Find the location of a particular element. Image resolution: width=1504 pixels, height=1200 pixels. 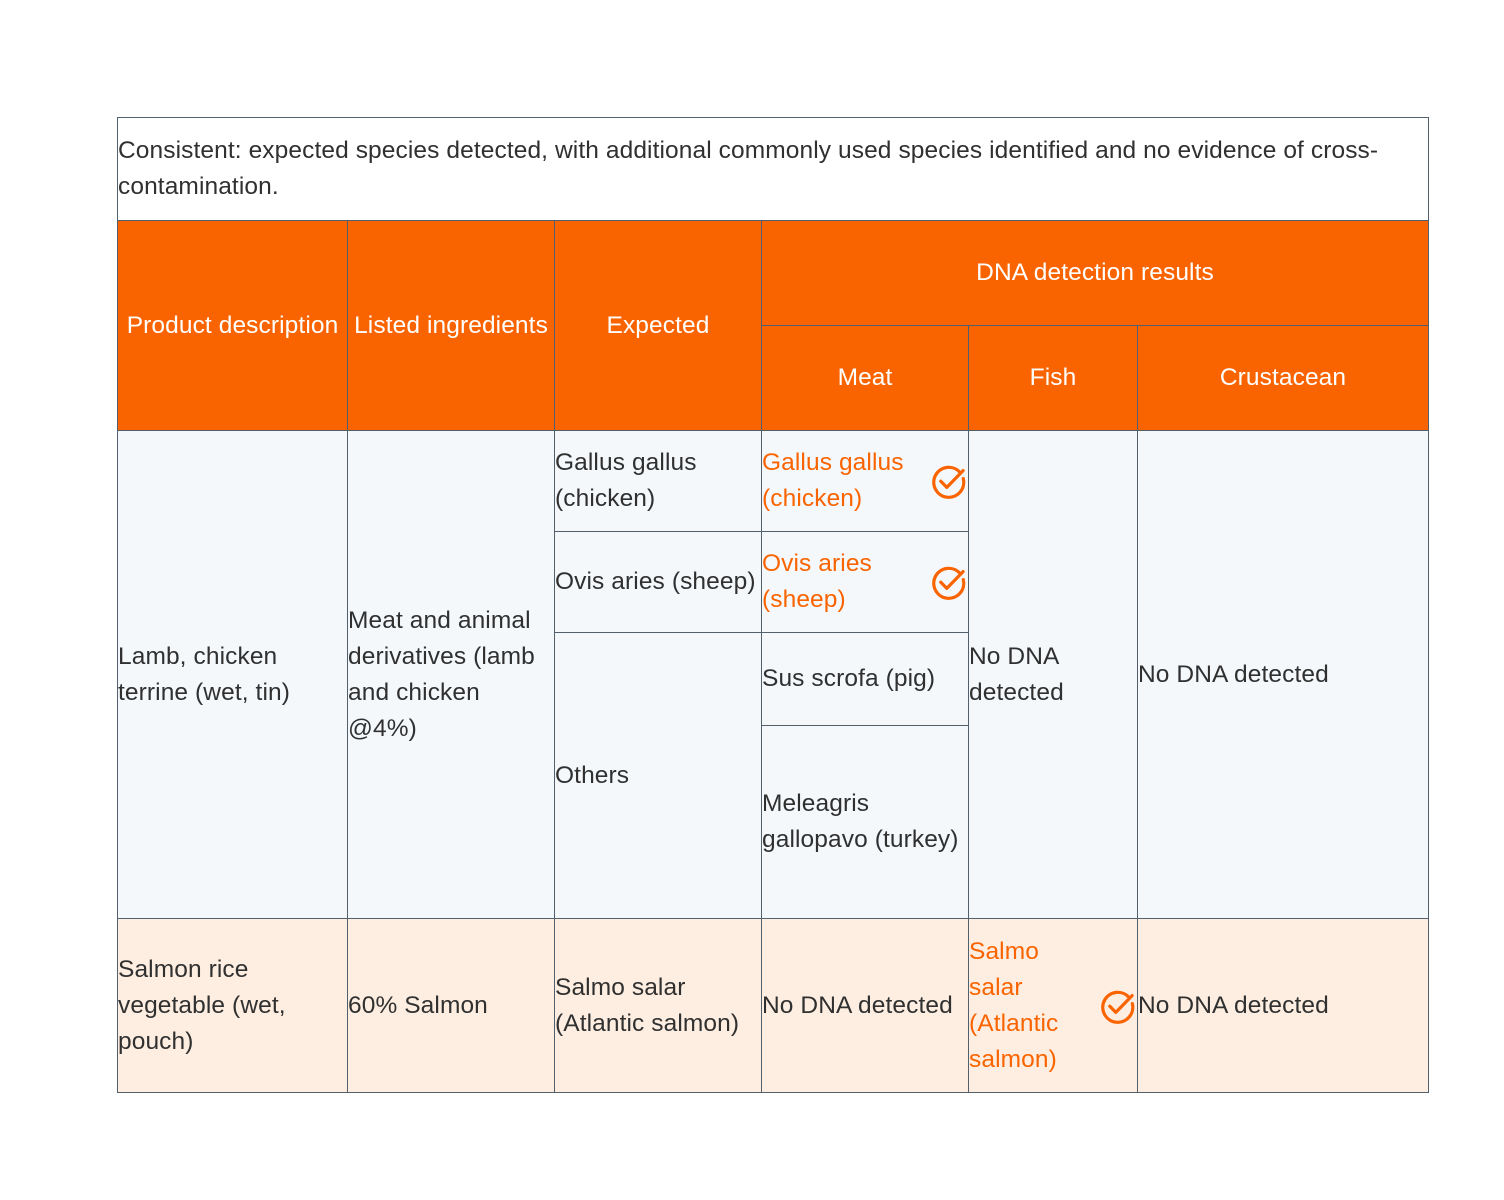

cell-meat-detected: Gallus gallus (chicken) is located at coordinates (865, 481).